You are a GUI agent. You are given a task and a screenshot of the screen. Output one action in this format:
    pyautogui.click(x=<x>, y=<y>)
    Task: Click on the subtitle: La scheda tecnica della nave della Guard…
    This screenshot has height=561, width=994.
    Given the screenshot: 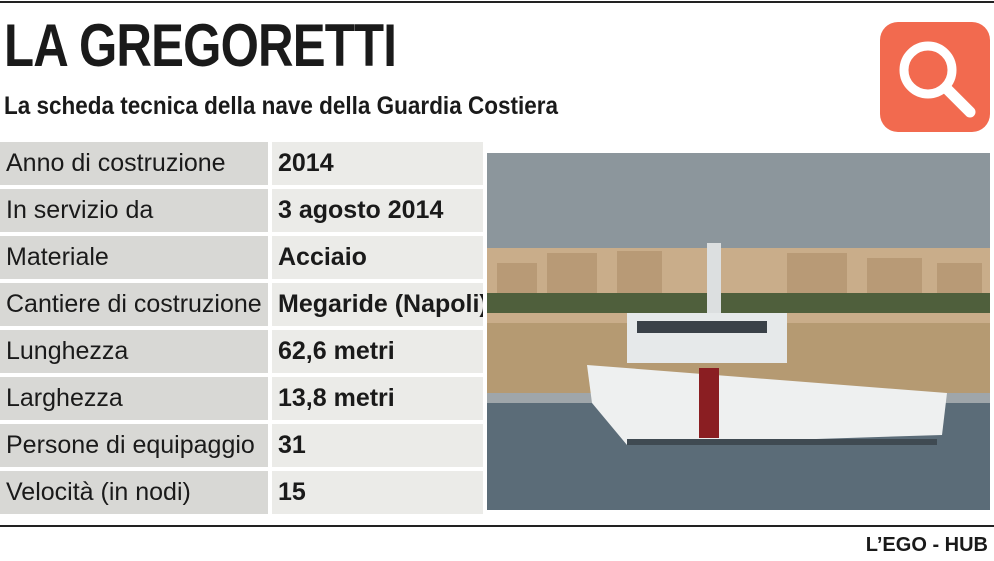 What is the action you would take?
    pyautogui.click(x=281, y=106)
    